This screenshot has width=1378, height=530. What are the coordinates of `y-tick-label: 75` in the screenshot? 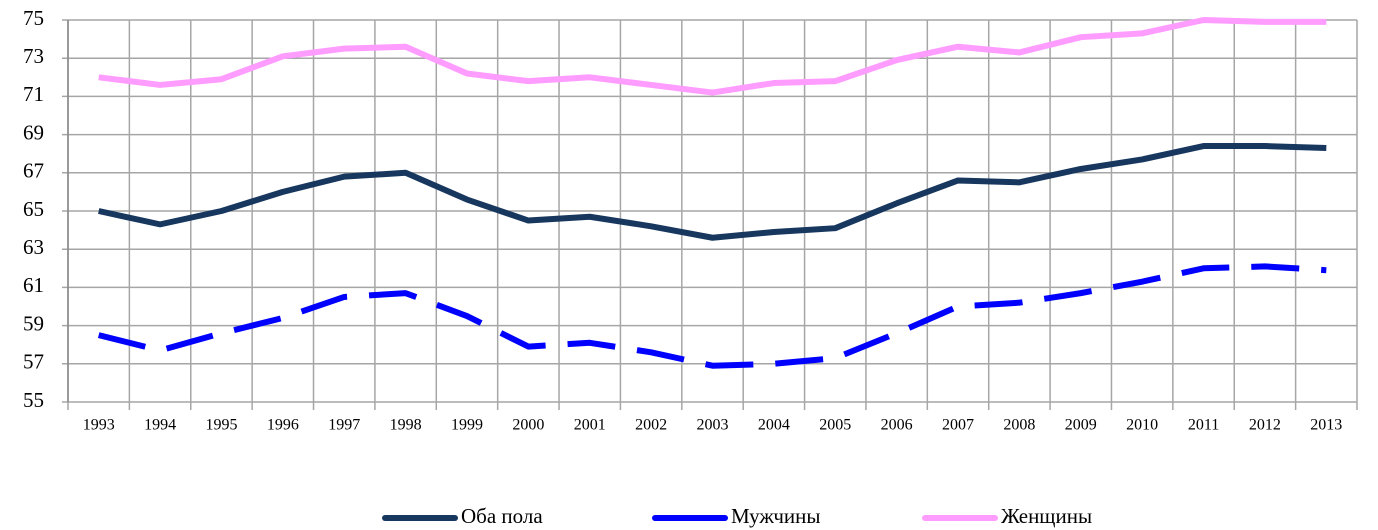 It's located at (33, 18).